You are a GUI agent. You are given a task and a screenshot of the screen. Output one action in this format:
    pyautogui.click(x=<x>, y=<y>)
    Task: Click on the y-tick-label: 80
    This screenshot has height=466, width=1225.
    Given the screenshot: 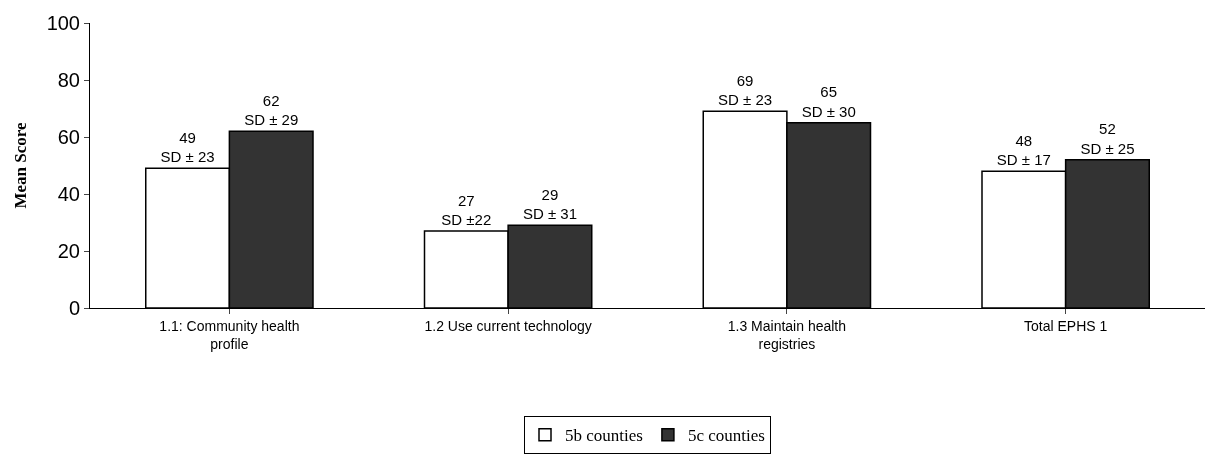 What is the action you would take?
    pyautogui.click(x=68, y=80)
    